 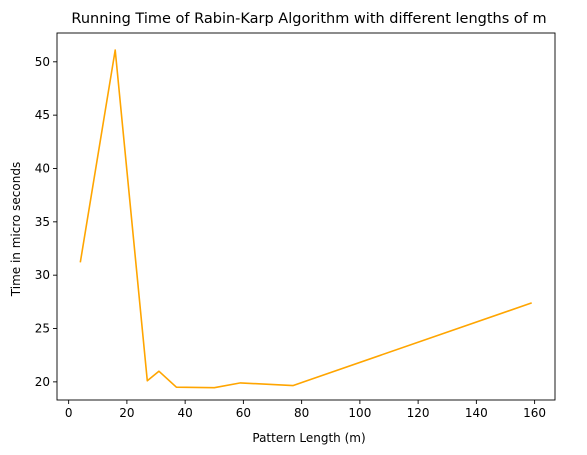 What do you see at coordinates (184, 413) in the screenshot?
I see `x-tick-label: 40` at bounding box center [184, 413].